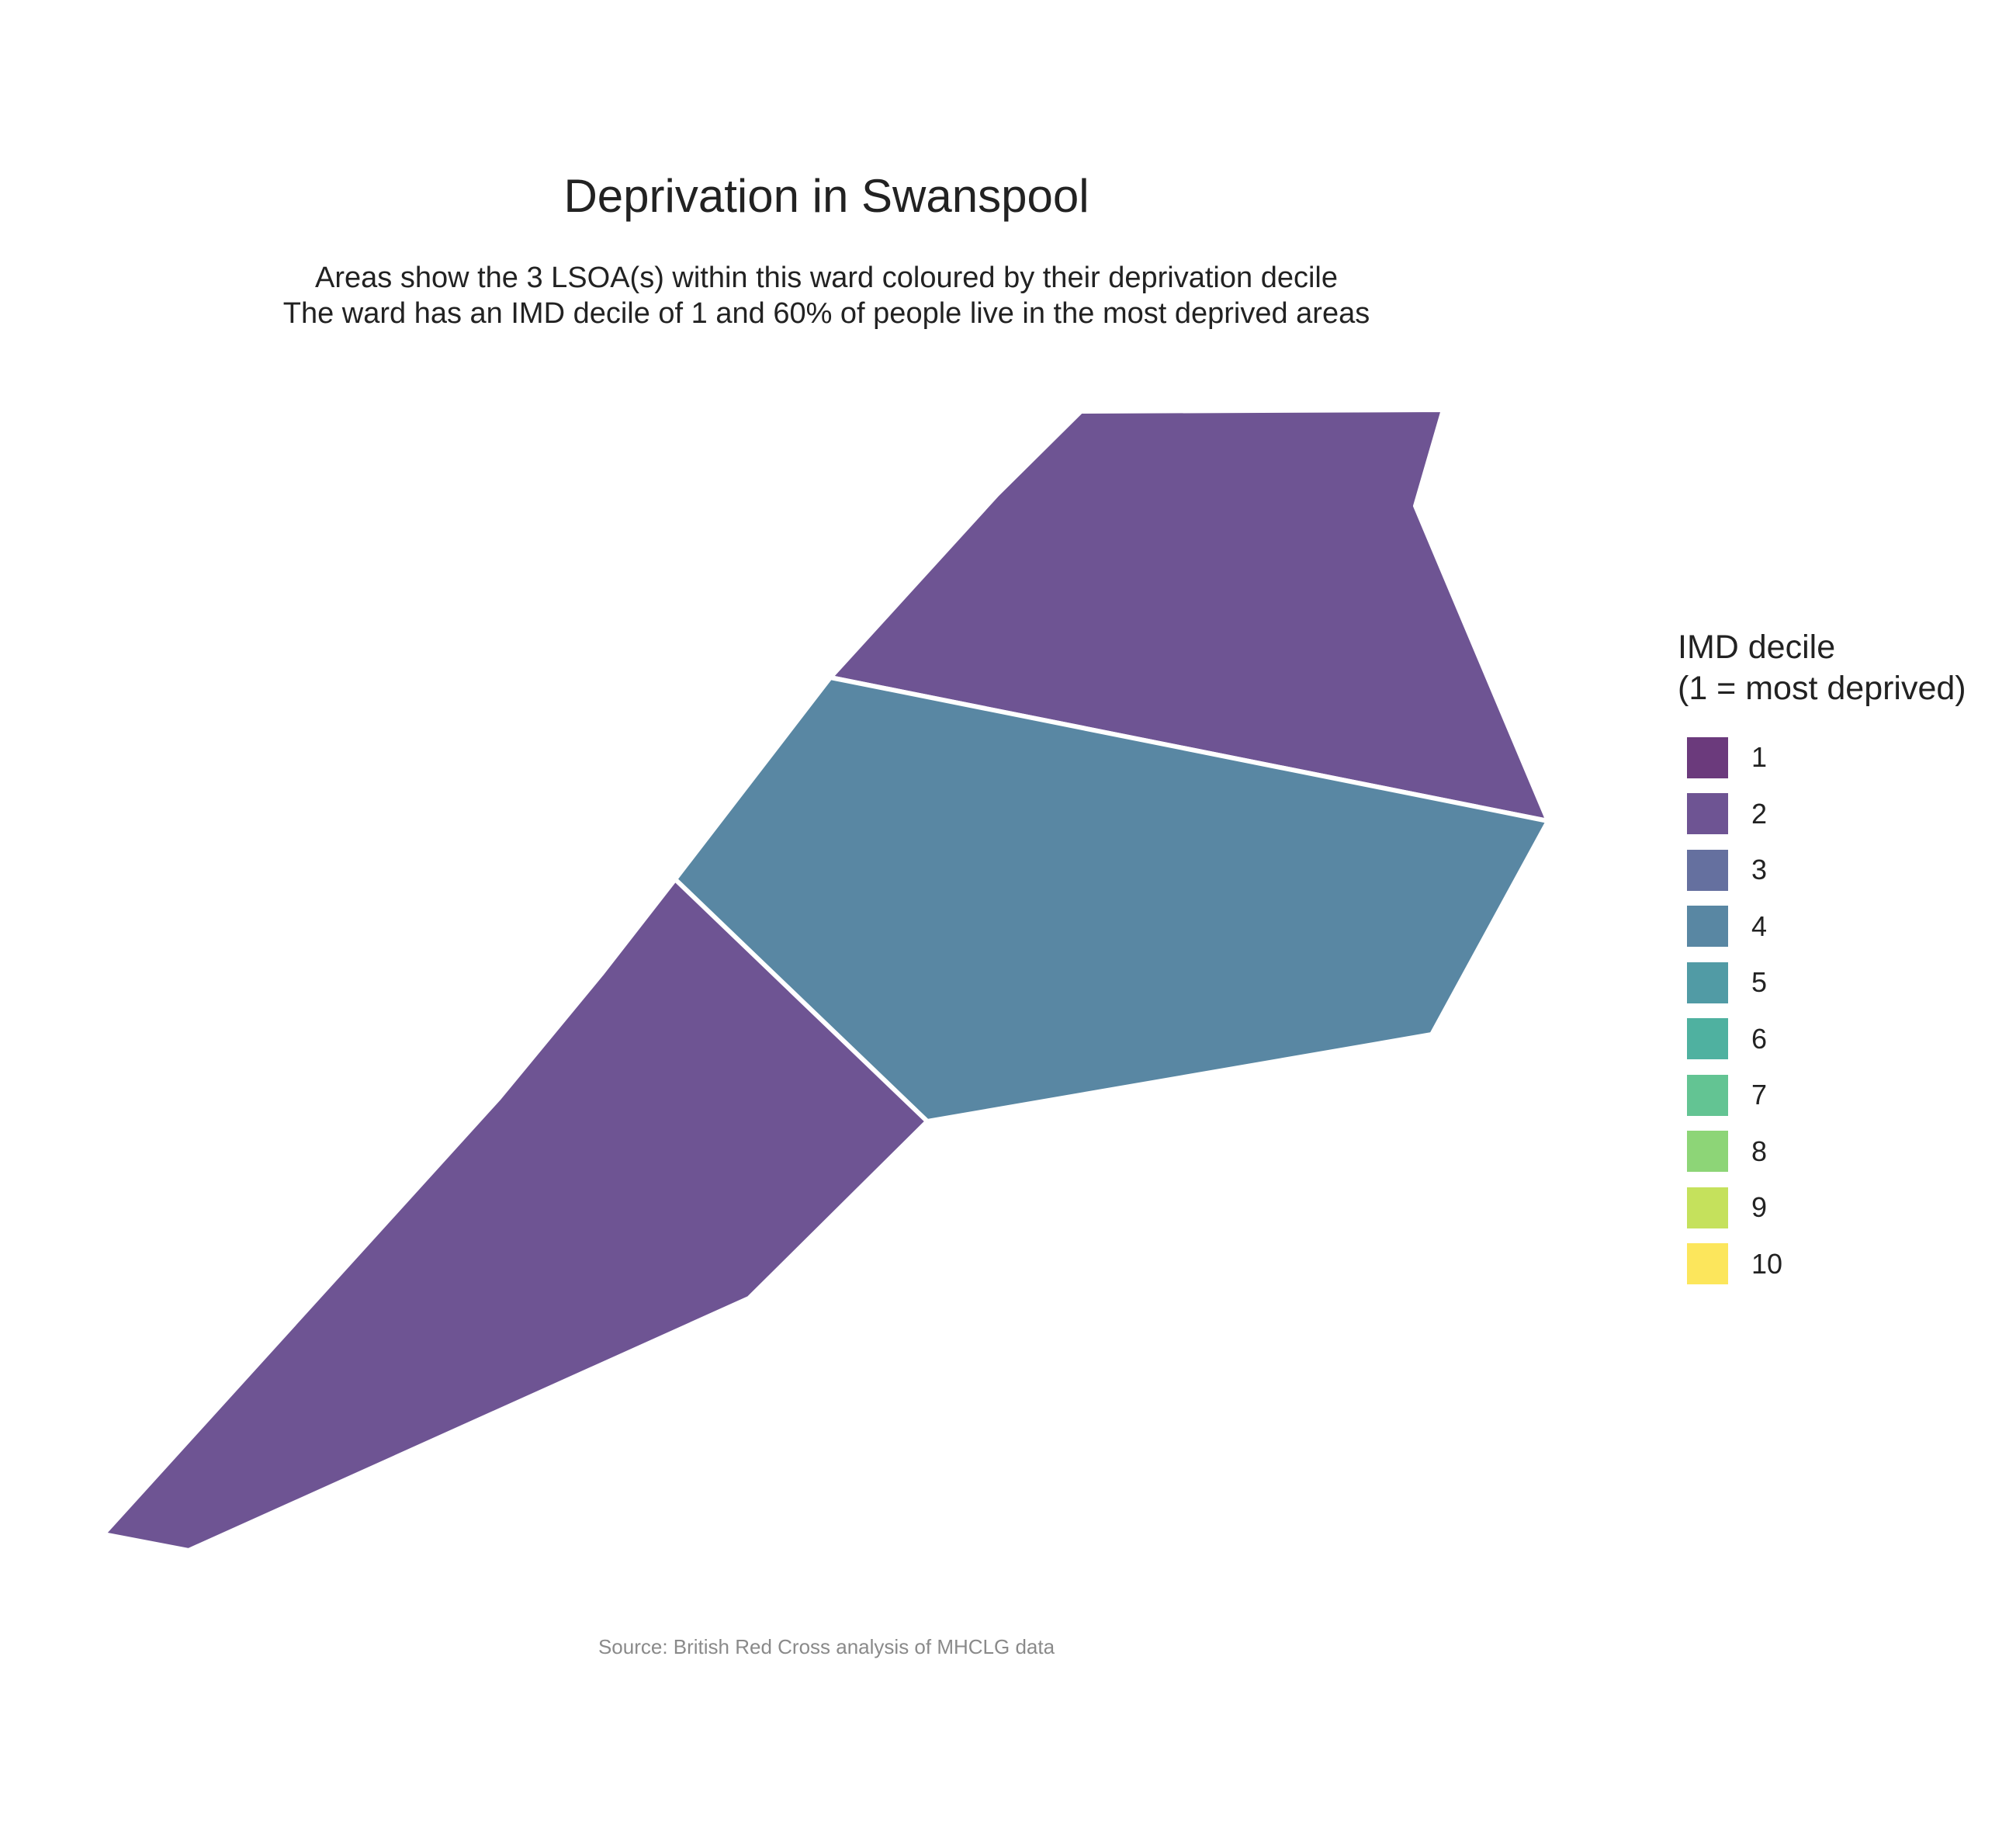 The width and height of the screenshot is (2016, 1833). What do you see at coordinates (1760, 757) in the screenshot?
I see `legend-label: 1` at bounding box center [1760, 757].